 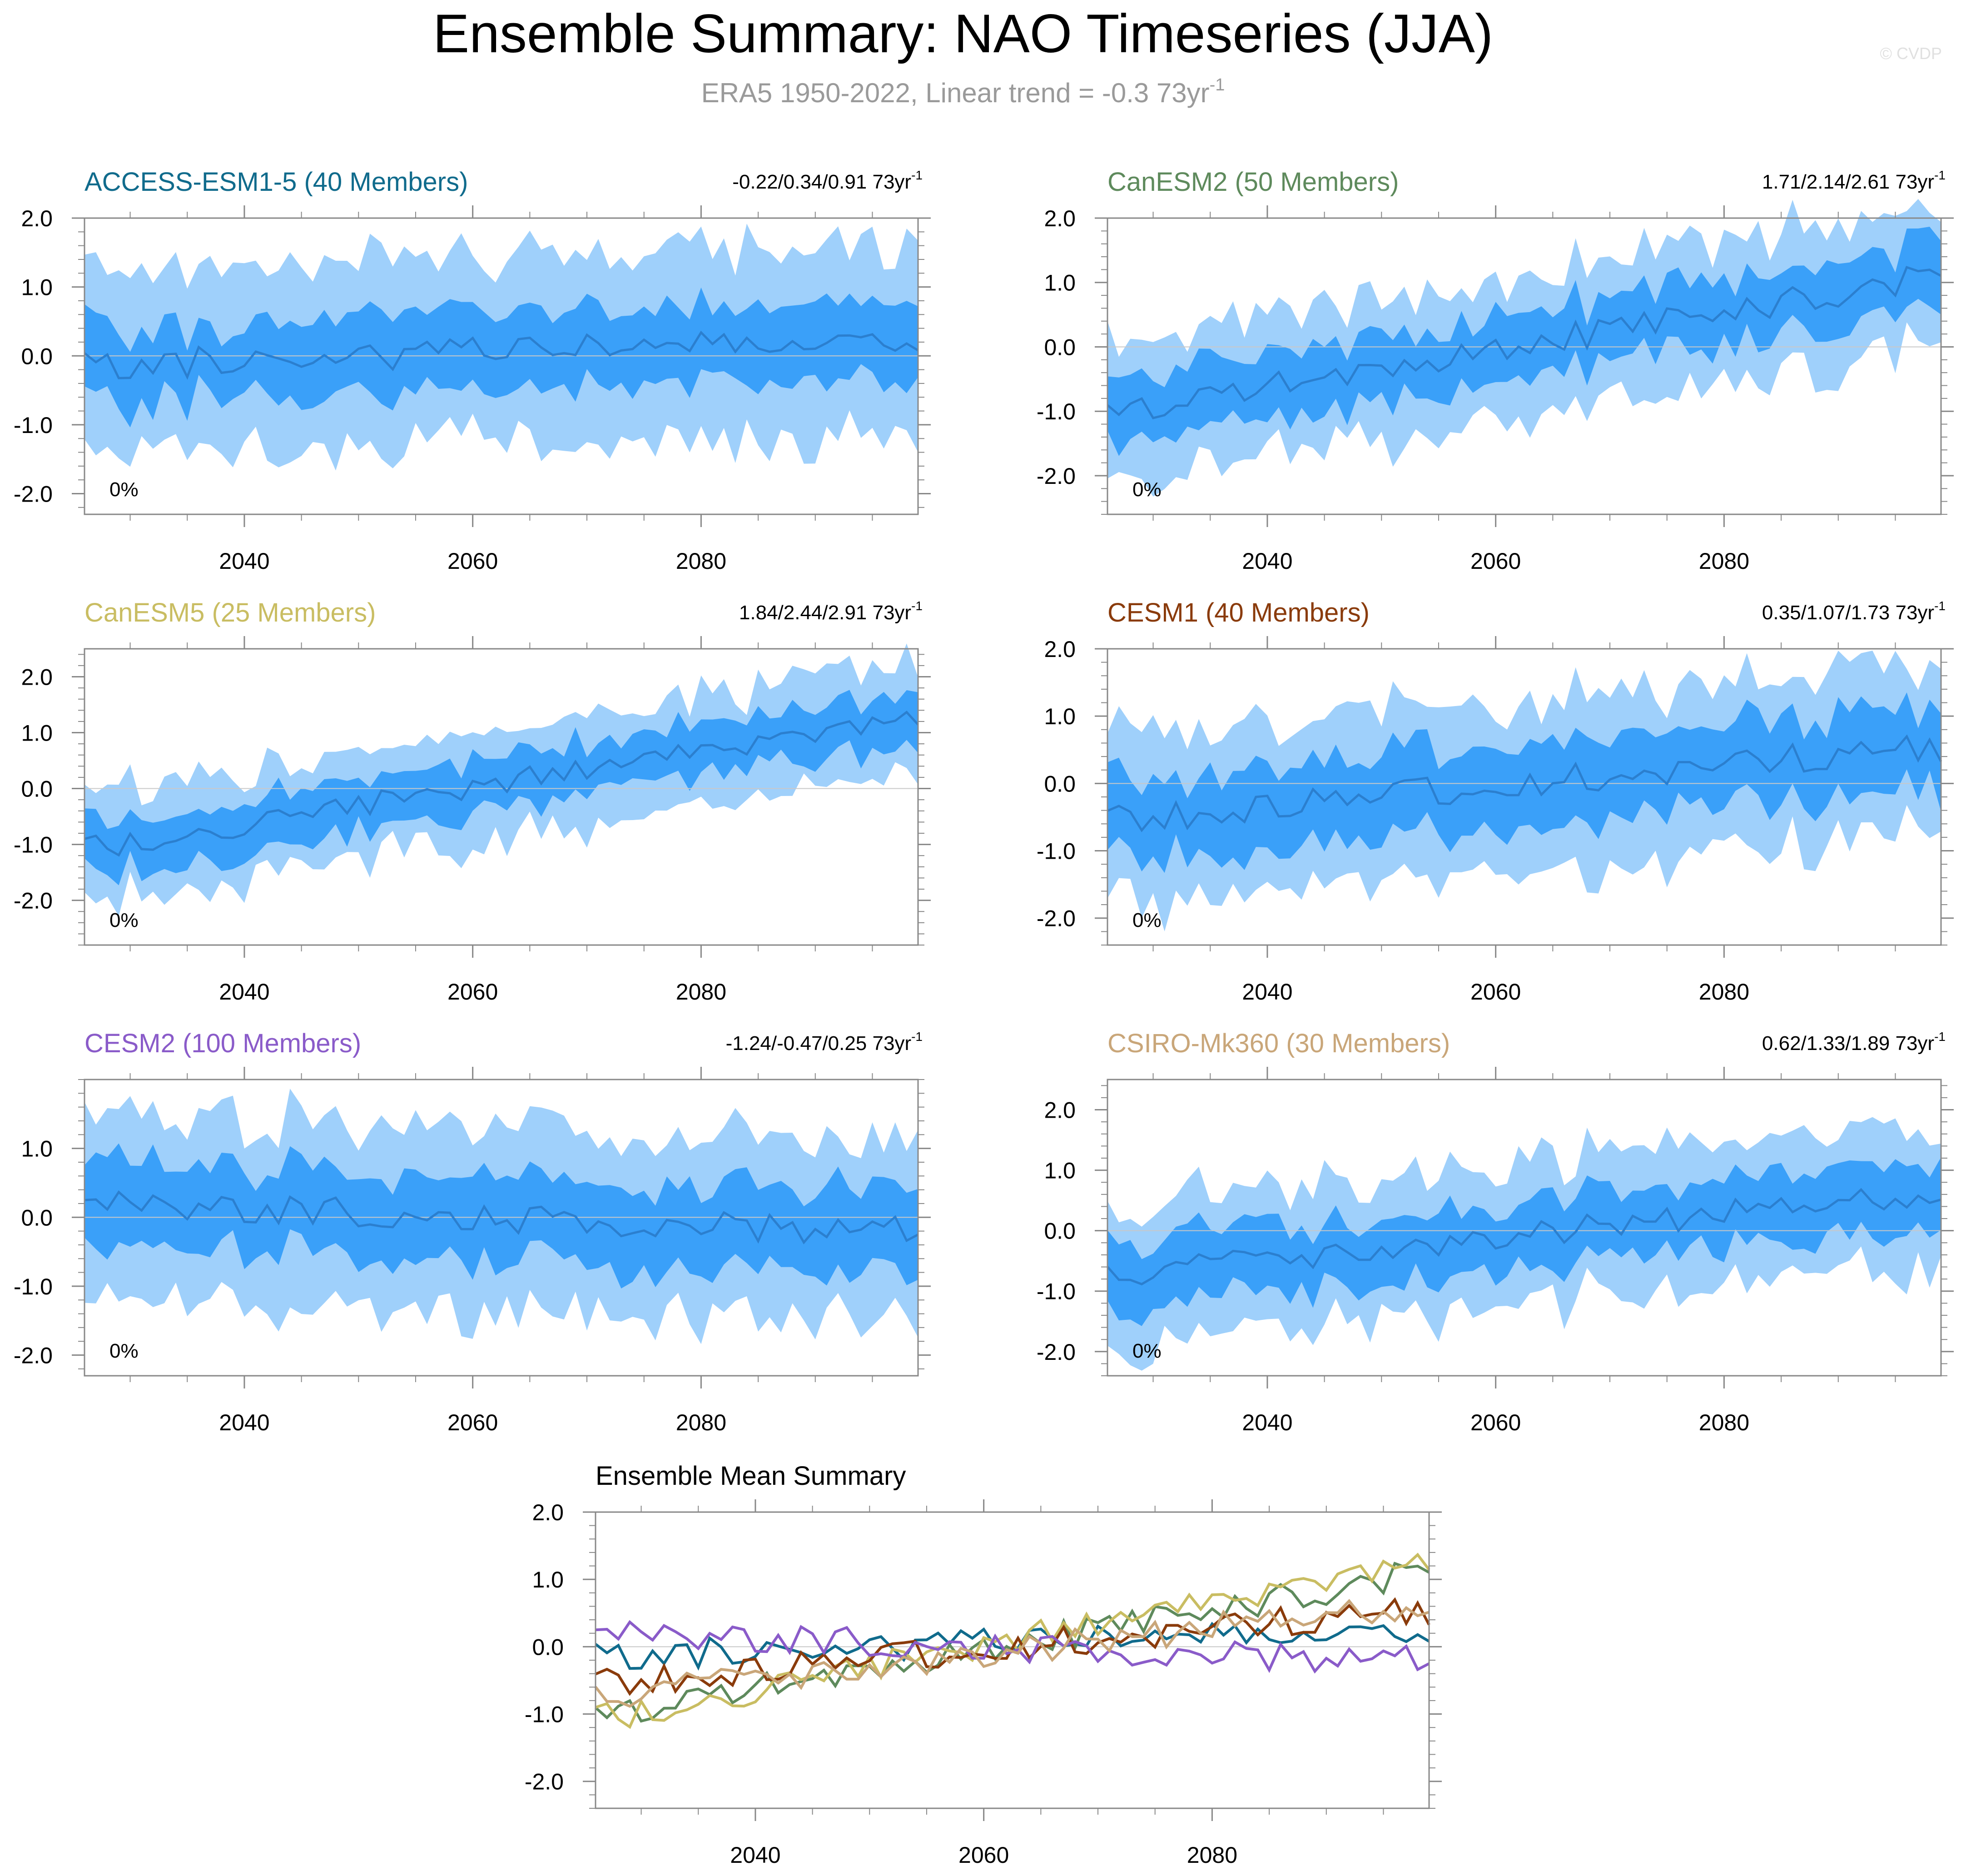 I want to click on panel-title: CESM2 (100 Members), so click(x=222, y=1044).